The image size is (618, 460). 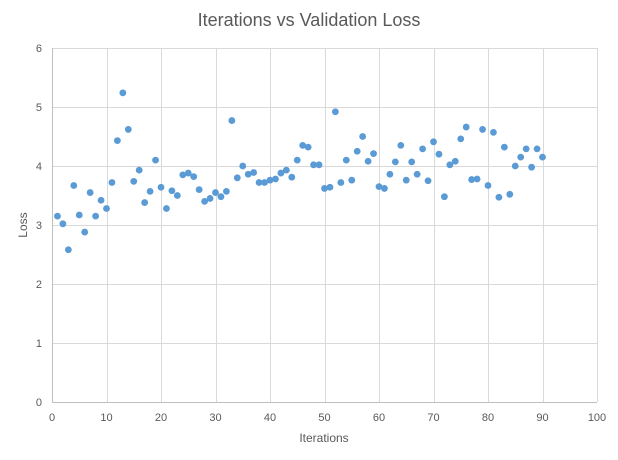 I want to click on x-tick-label: 70, so click(x=433, y=418).